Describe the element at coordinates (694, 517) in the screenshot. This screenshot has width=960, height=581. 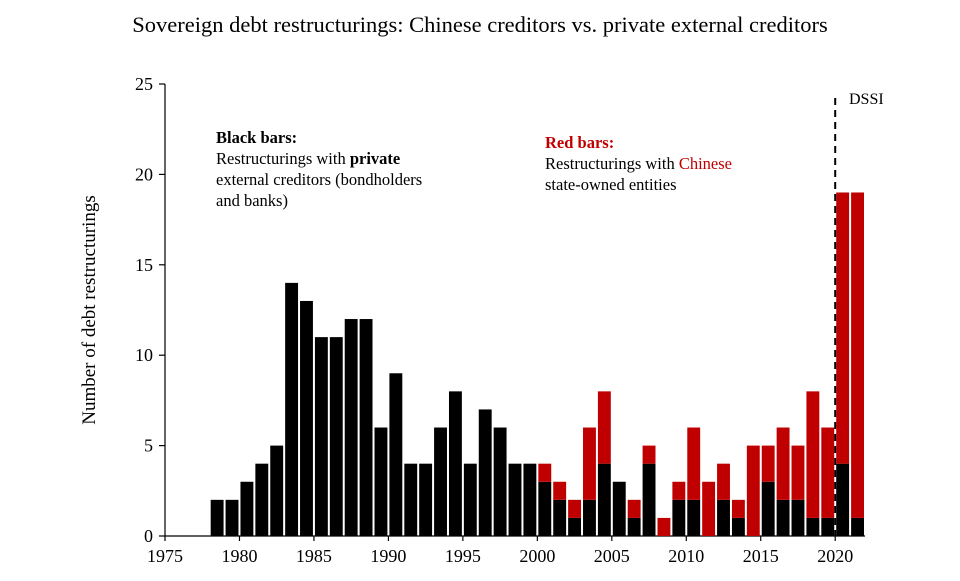
I see `private-bar-2010` at that location.